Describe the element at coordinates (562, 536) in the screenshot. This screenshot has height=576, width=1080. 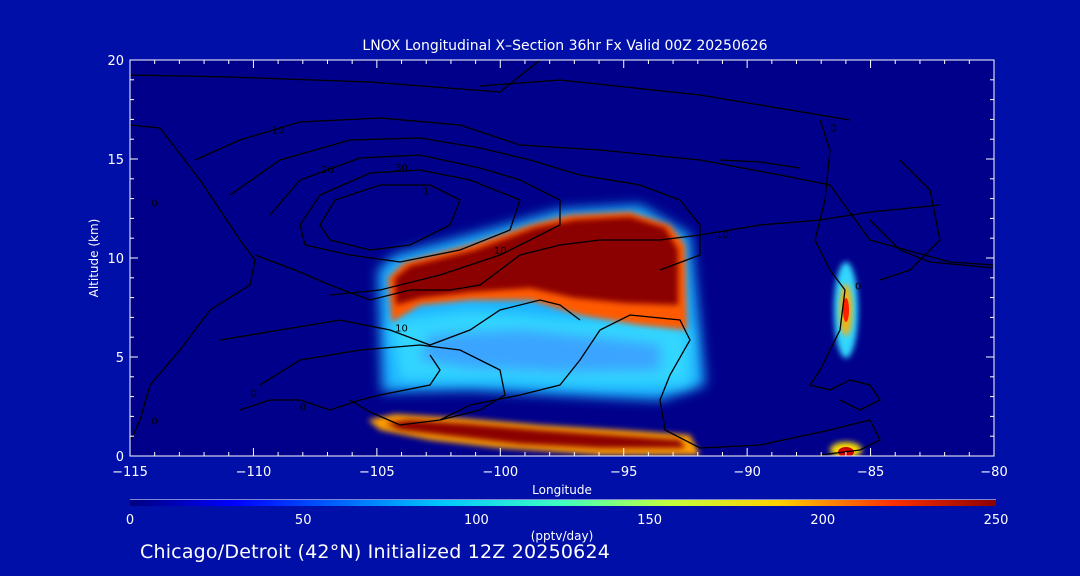
I see `colorbar-label: (pptv/day)` at that location.